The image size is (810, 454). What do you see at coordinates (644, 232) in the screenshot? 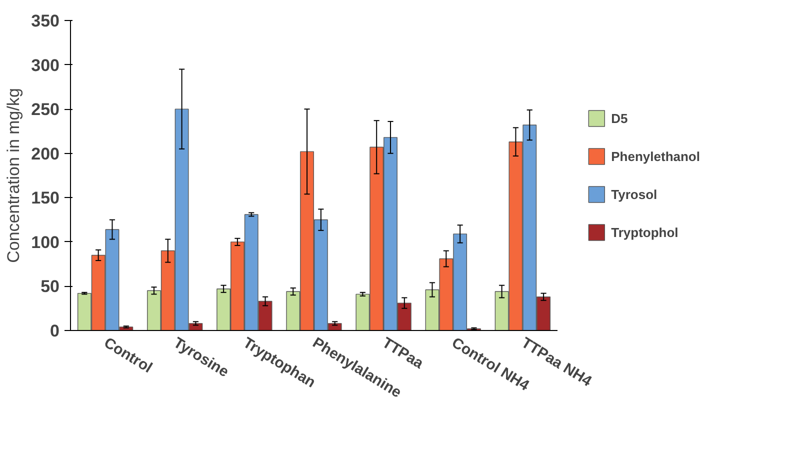
I see `legend-label: Tryptophol` at bounding box center [644, 232].